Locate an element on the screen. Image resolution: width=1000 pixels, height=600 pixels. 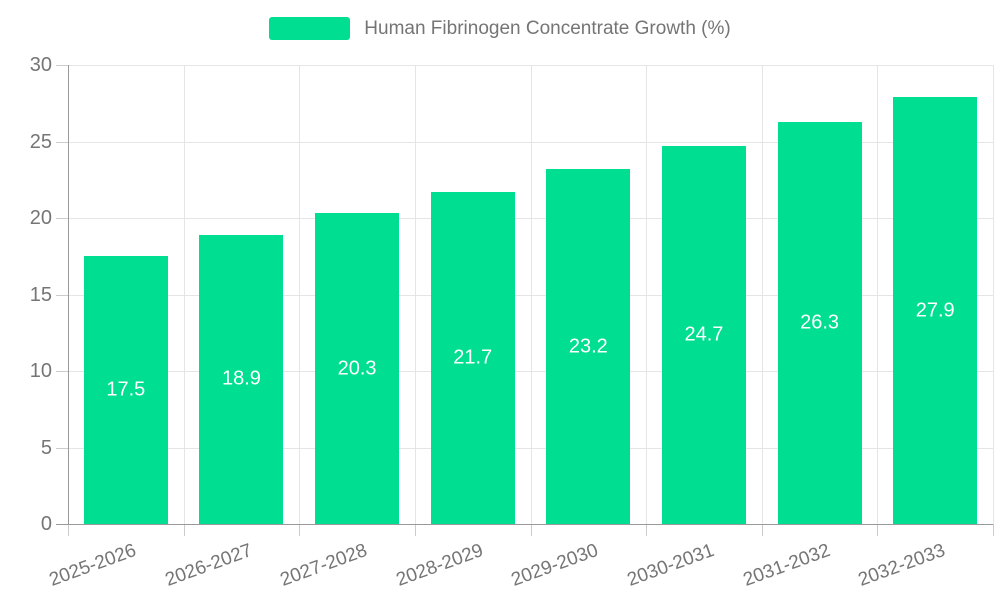
bar: 17.5 is located at coordinates (125, 390).